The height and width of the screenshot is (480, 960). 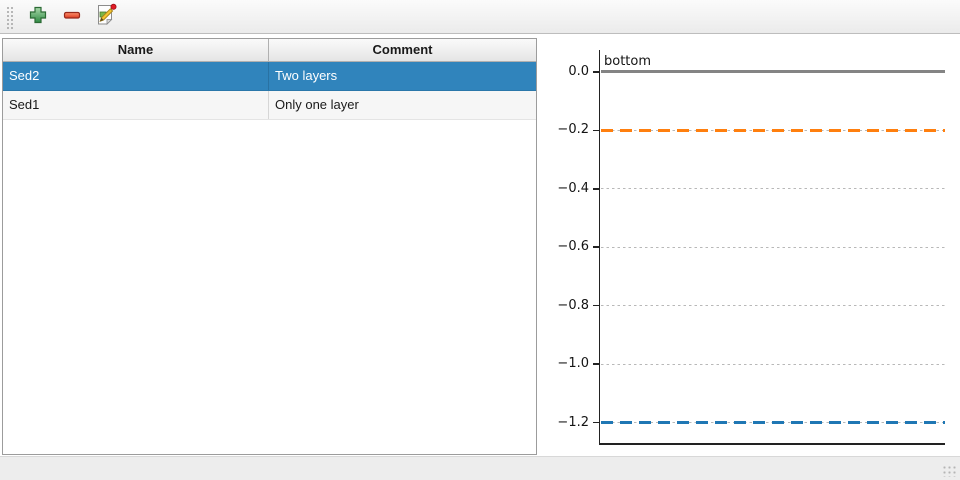 I want to click on add-button, so click(x=38, y=17).